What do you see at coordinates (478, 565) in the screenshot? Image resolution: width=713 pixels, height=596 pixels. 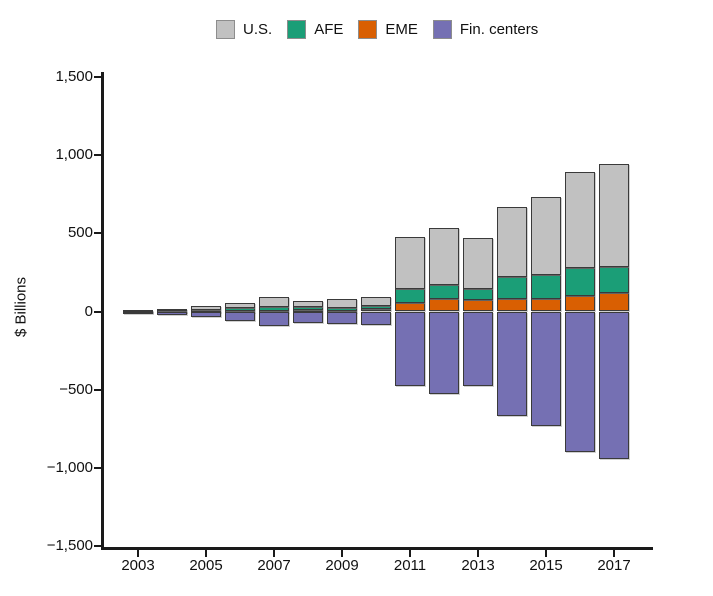 I see `x-tick-label: 2013` at bounding box center [478, 565].